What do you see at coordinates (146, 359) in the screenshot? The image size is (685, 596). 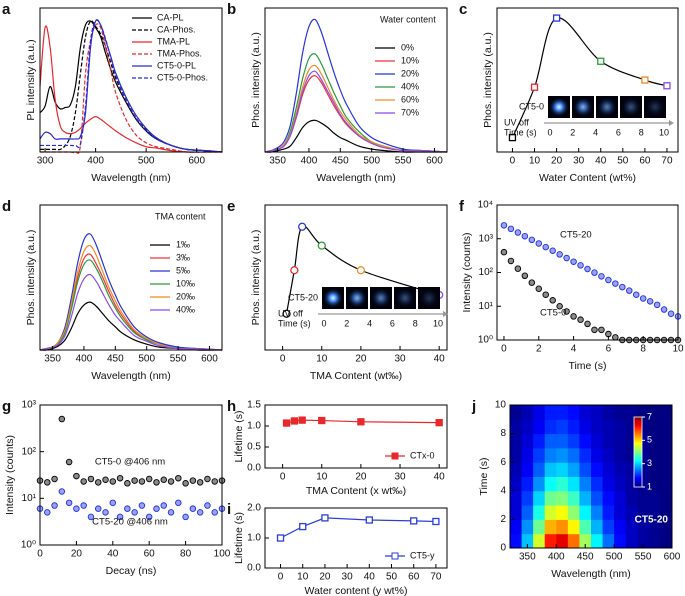 I see `x-tick-label: 500` at bounding box center [146, 359].